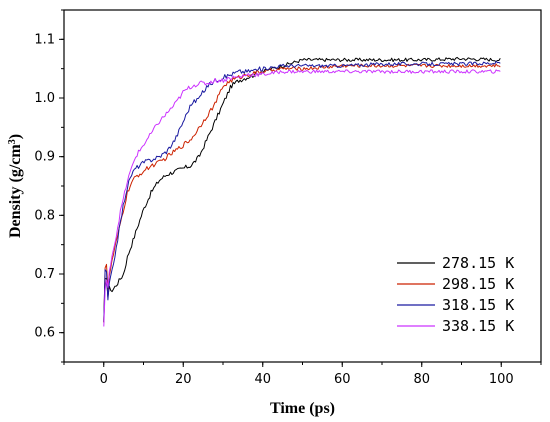 Image resolution: width=550 pixels, height=422 pixels. I want to click on x-tick-label: 0, so click(104, 379).